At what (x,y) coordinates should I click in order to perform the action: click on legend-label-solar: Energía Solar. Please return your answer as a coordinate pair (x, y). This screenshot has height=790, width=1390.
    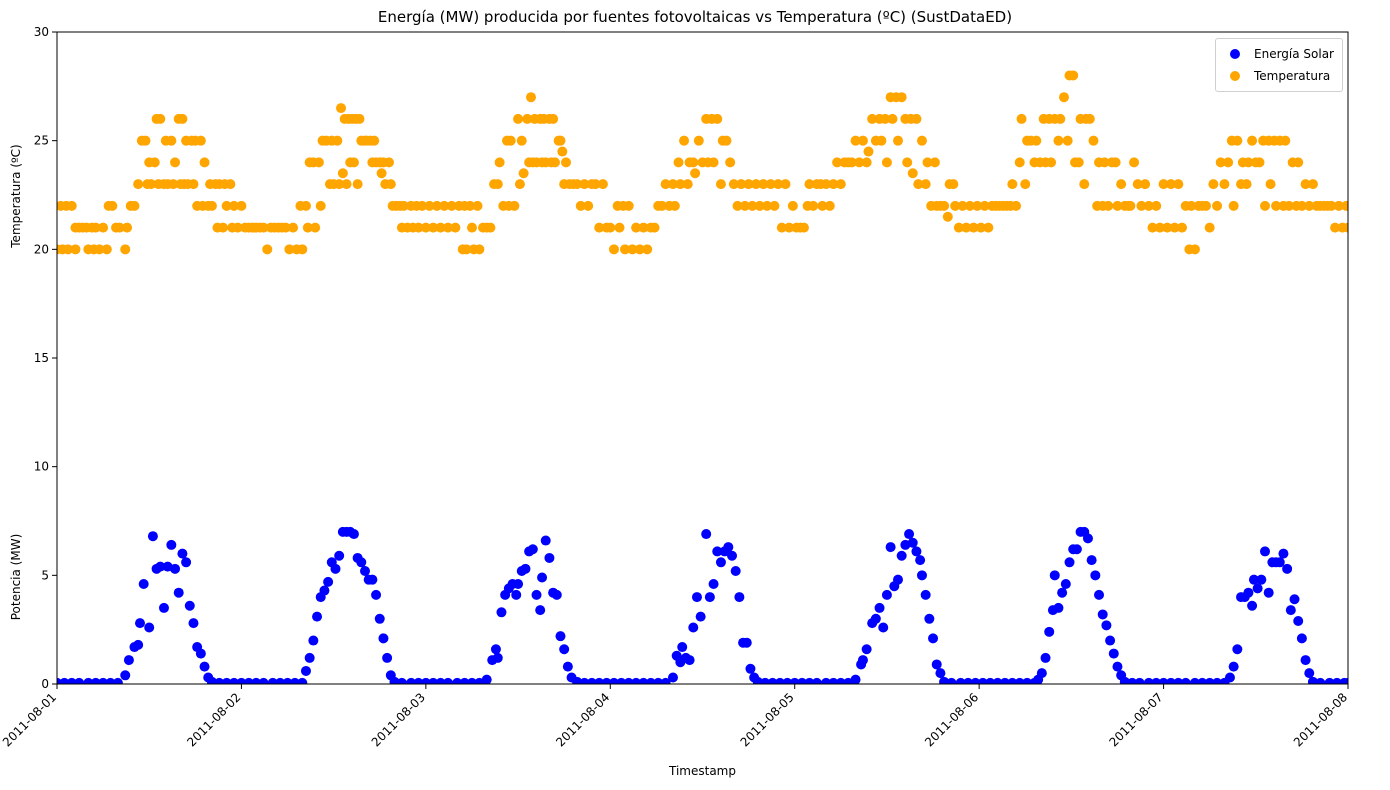
    Looking at the image, I should click on (1294, 54).